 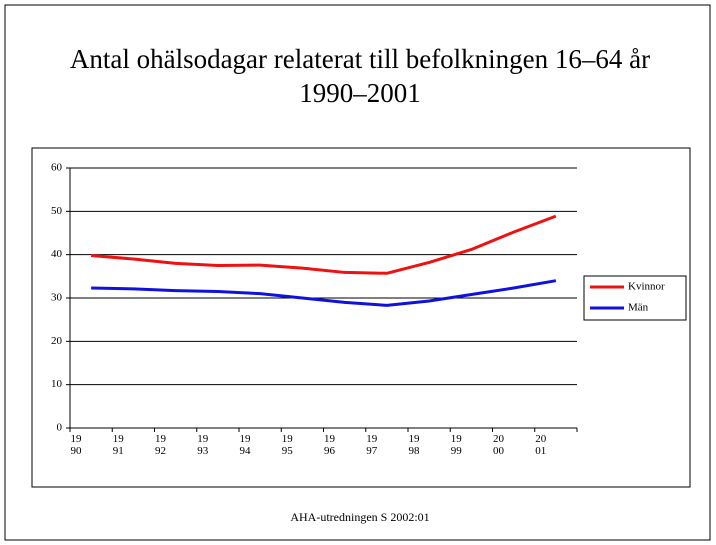 What do you see at coordinates (160, 445) in the screenshot?
I see `x-tick-label: 19 92` at bounding box center [160, 445].